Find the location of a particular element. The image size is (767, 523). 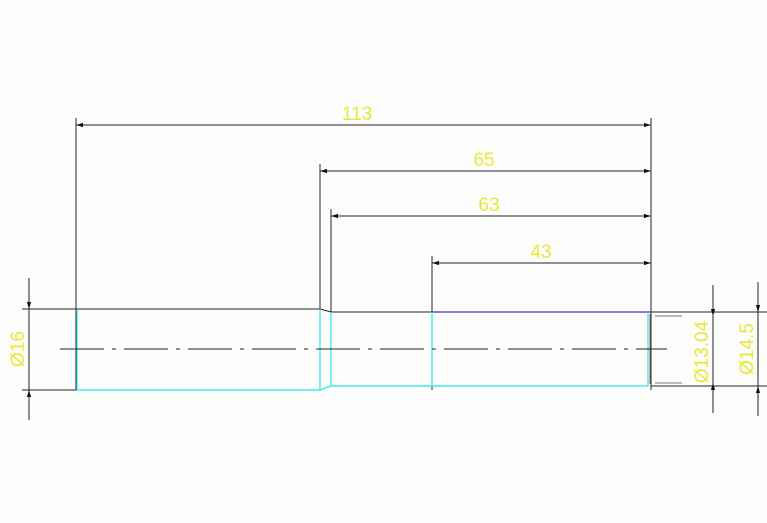

dimension-43: 43 is located at coordinates (541, 254).